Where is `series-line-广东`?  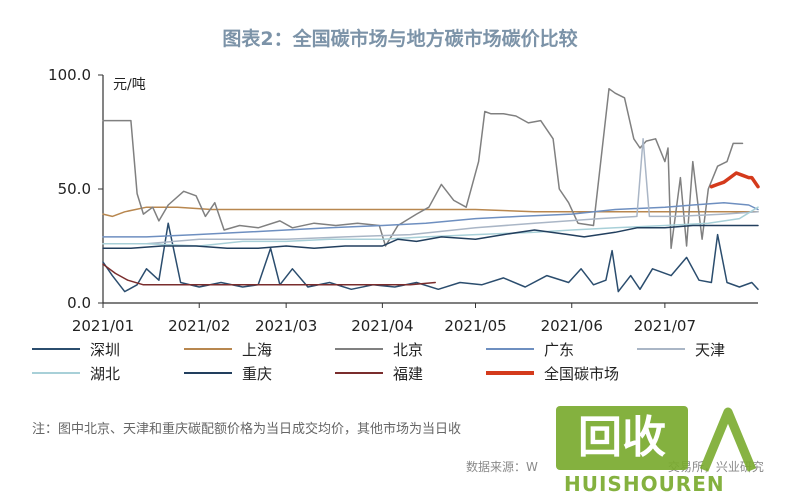 series-line-广东 is located at coordinates (430, 219).